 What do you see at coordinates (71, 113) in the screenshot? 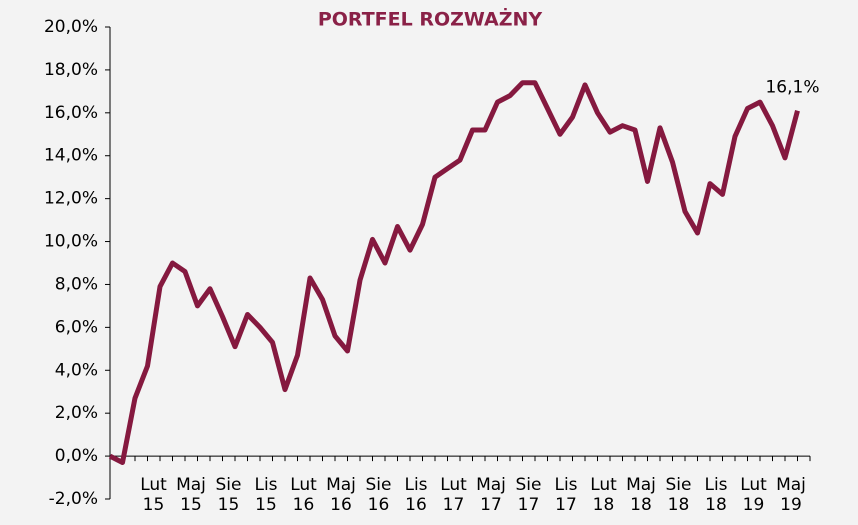
I see `y-tick-label: 16,0%` at bounding box center [71, 113].